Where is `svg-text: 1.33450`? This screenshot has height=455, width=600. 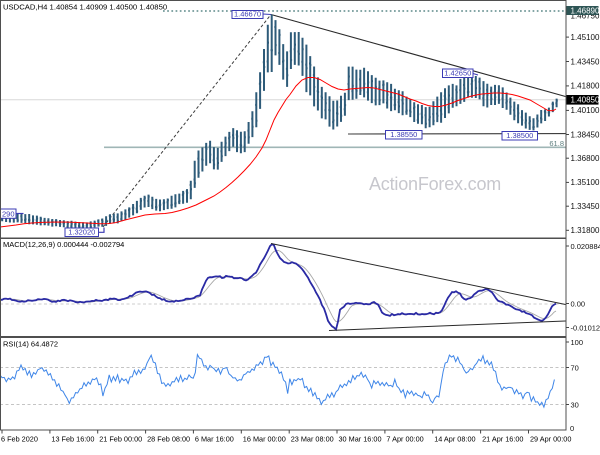 svg-text: 1.33450 is located at coordinates (585, 206).